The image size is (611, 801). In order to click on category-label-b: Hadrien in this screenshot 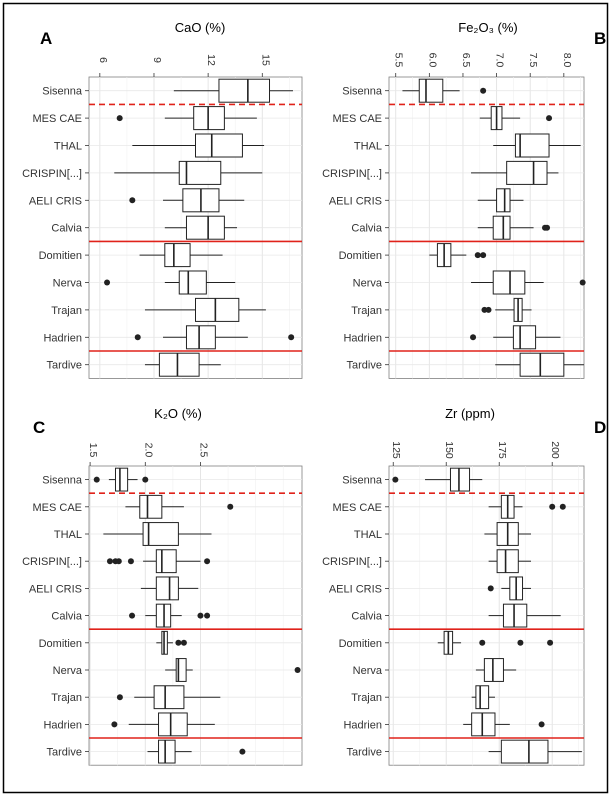, I will do `click(362, 338)`.